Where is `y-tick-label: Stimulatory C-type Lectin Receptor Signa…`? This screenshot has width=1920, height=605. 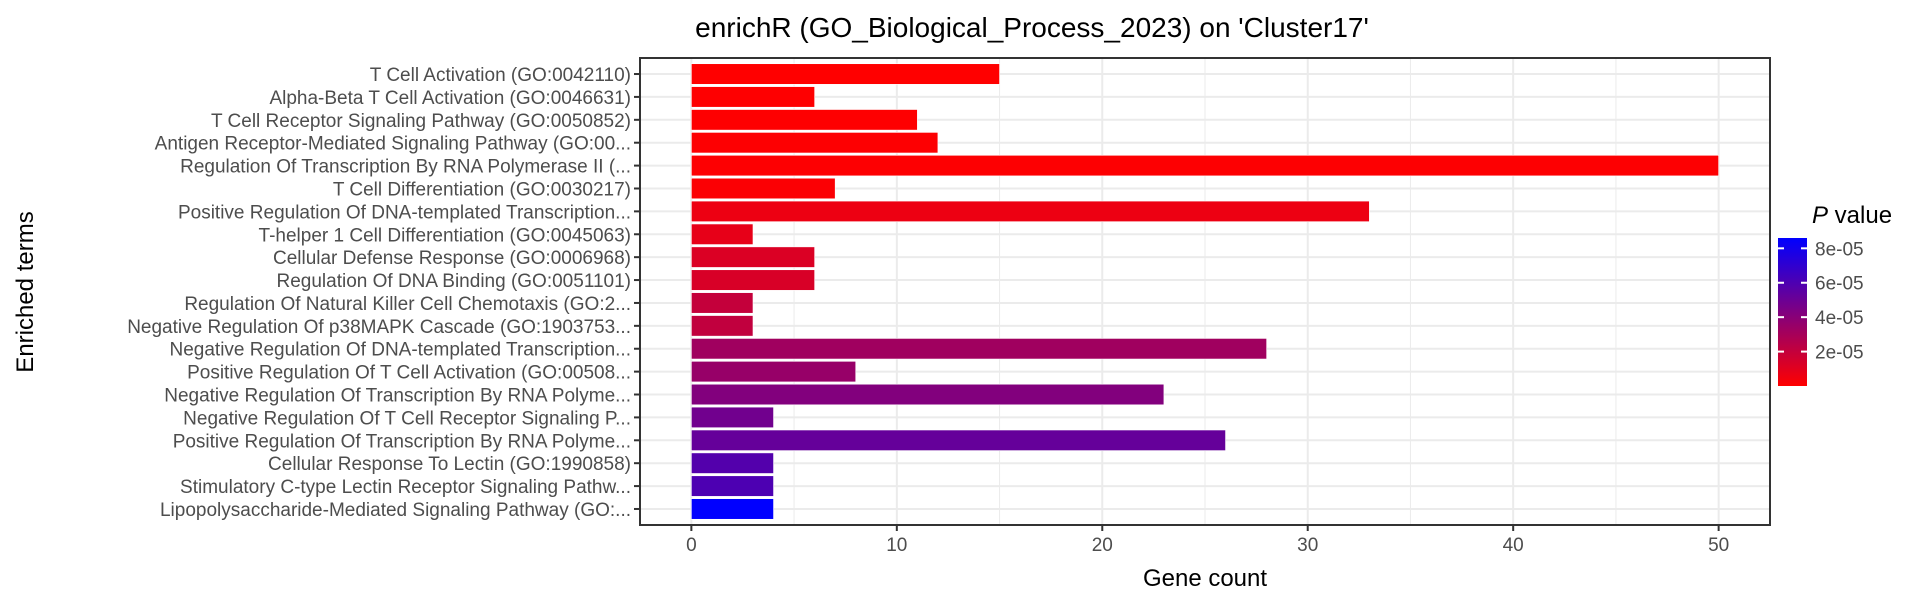 y-tick-label: Stimulatory C-type Lectin Receptor Signa… is located at coordinates (405, 487).